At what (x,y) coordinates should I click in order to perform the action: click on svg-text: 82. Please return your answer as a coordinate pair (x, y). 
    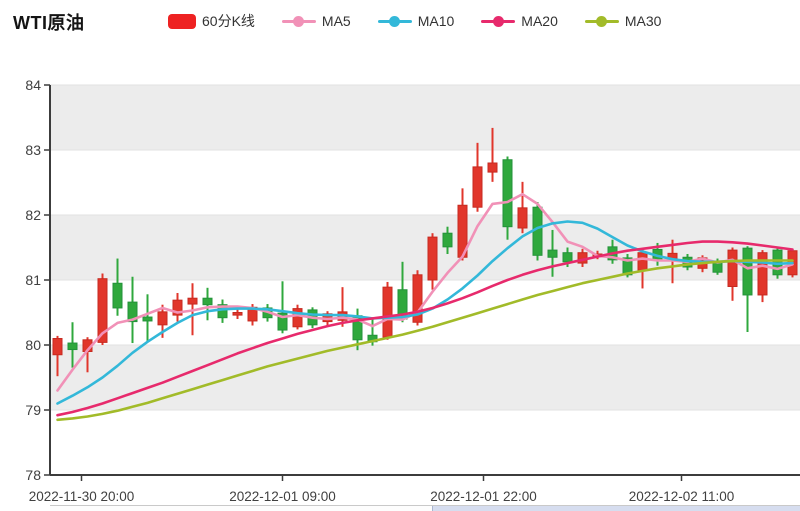
    Looking at the image, I should click on (33, 215).